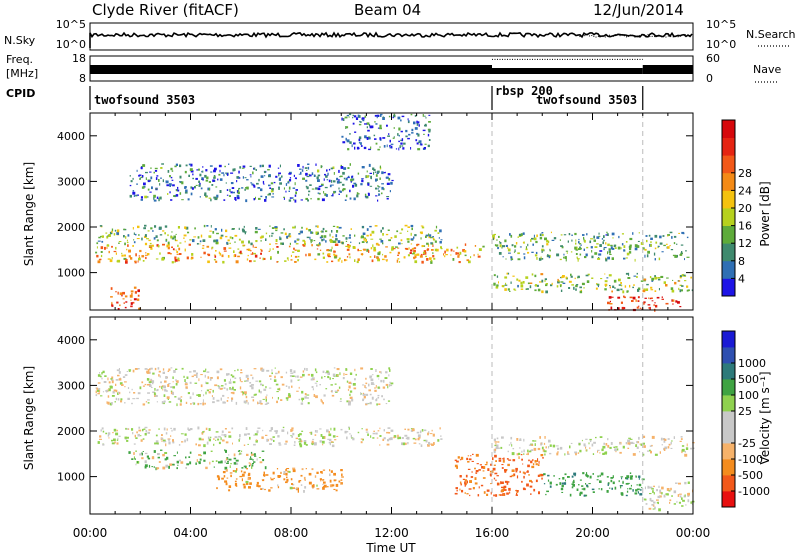  Describe the element at coordinates (165, 10) in the screenshot. I see `station-title: Clyde River (fitACF)` at that location.